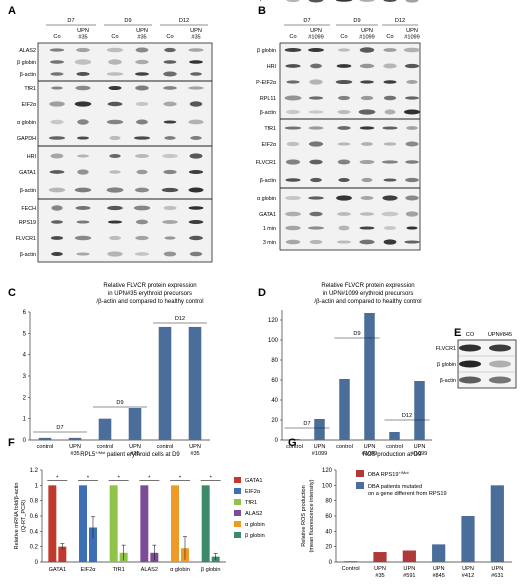  I want to click on lane-label: CO, so click(470, 335).